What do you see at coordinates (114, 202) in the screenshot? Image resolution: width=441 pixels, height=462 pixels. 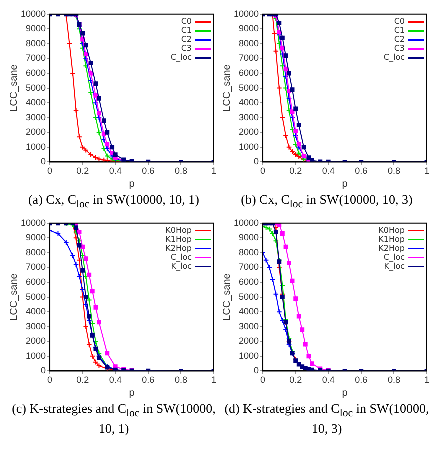 I see `text: (a) Cx, C$_{loc}$ in SW(10000, 10, 1)` at bounding box center [114, 202].